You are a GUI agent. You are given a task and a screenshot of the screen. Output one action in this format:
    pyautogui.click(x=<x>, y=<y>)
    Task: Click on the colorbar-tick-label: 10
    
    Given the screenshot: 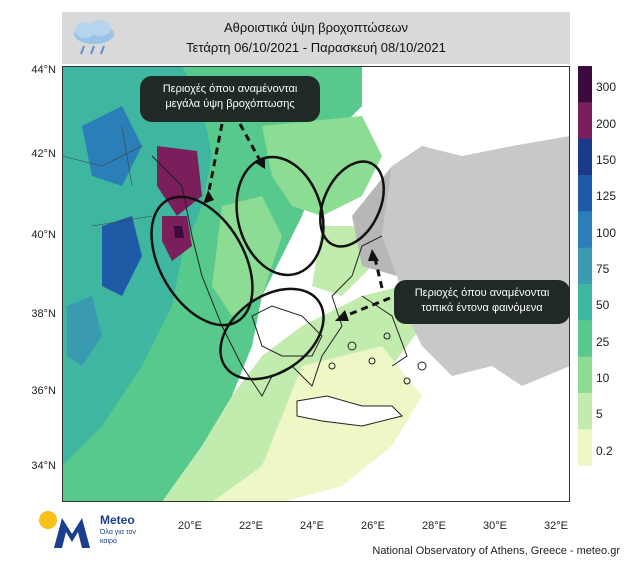 What is the action you would take?
    pyautogui.click(x=603, y=378)
    